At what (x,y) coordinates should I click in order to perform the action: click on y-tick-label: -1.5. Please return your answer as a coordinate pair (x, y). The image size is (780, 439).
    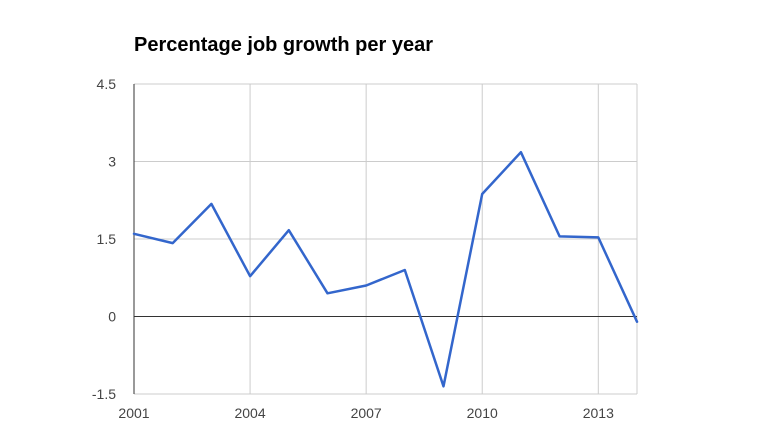
    Looking at the image, I should click on (104, 394).